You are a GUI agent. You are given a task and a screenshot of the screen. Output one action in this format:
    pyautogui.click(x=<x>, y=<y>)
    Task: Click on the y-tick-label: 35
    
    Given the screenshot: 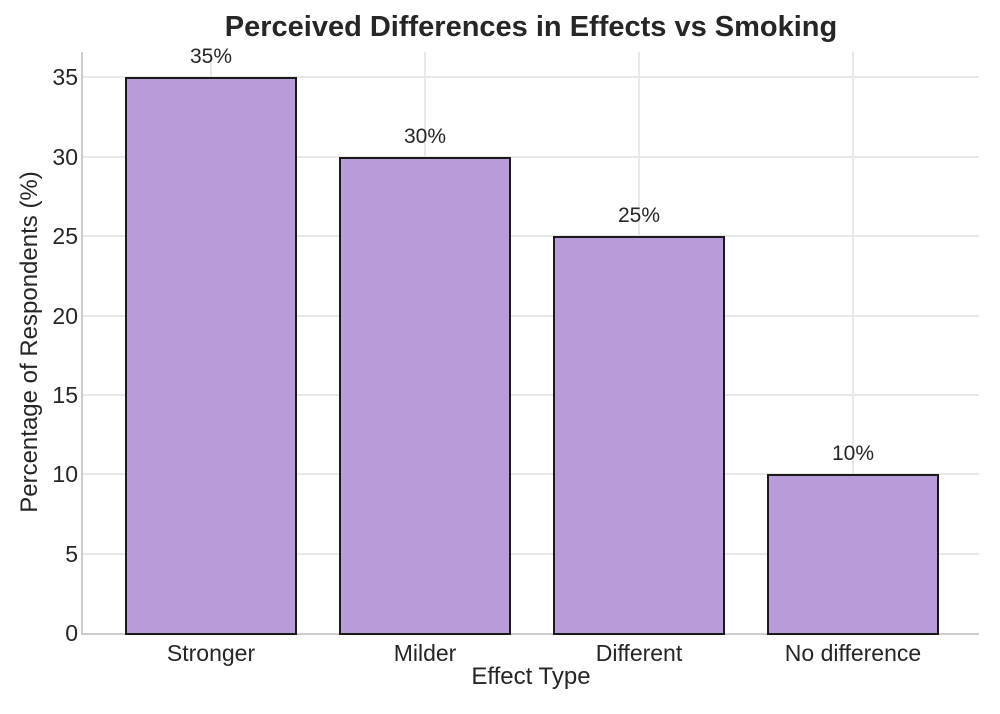 What is the action you would take?
    pyautogui.click(x=65, y=77)
    